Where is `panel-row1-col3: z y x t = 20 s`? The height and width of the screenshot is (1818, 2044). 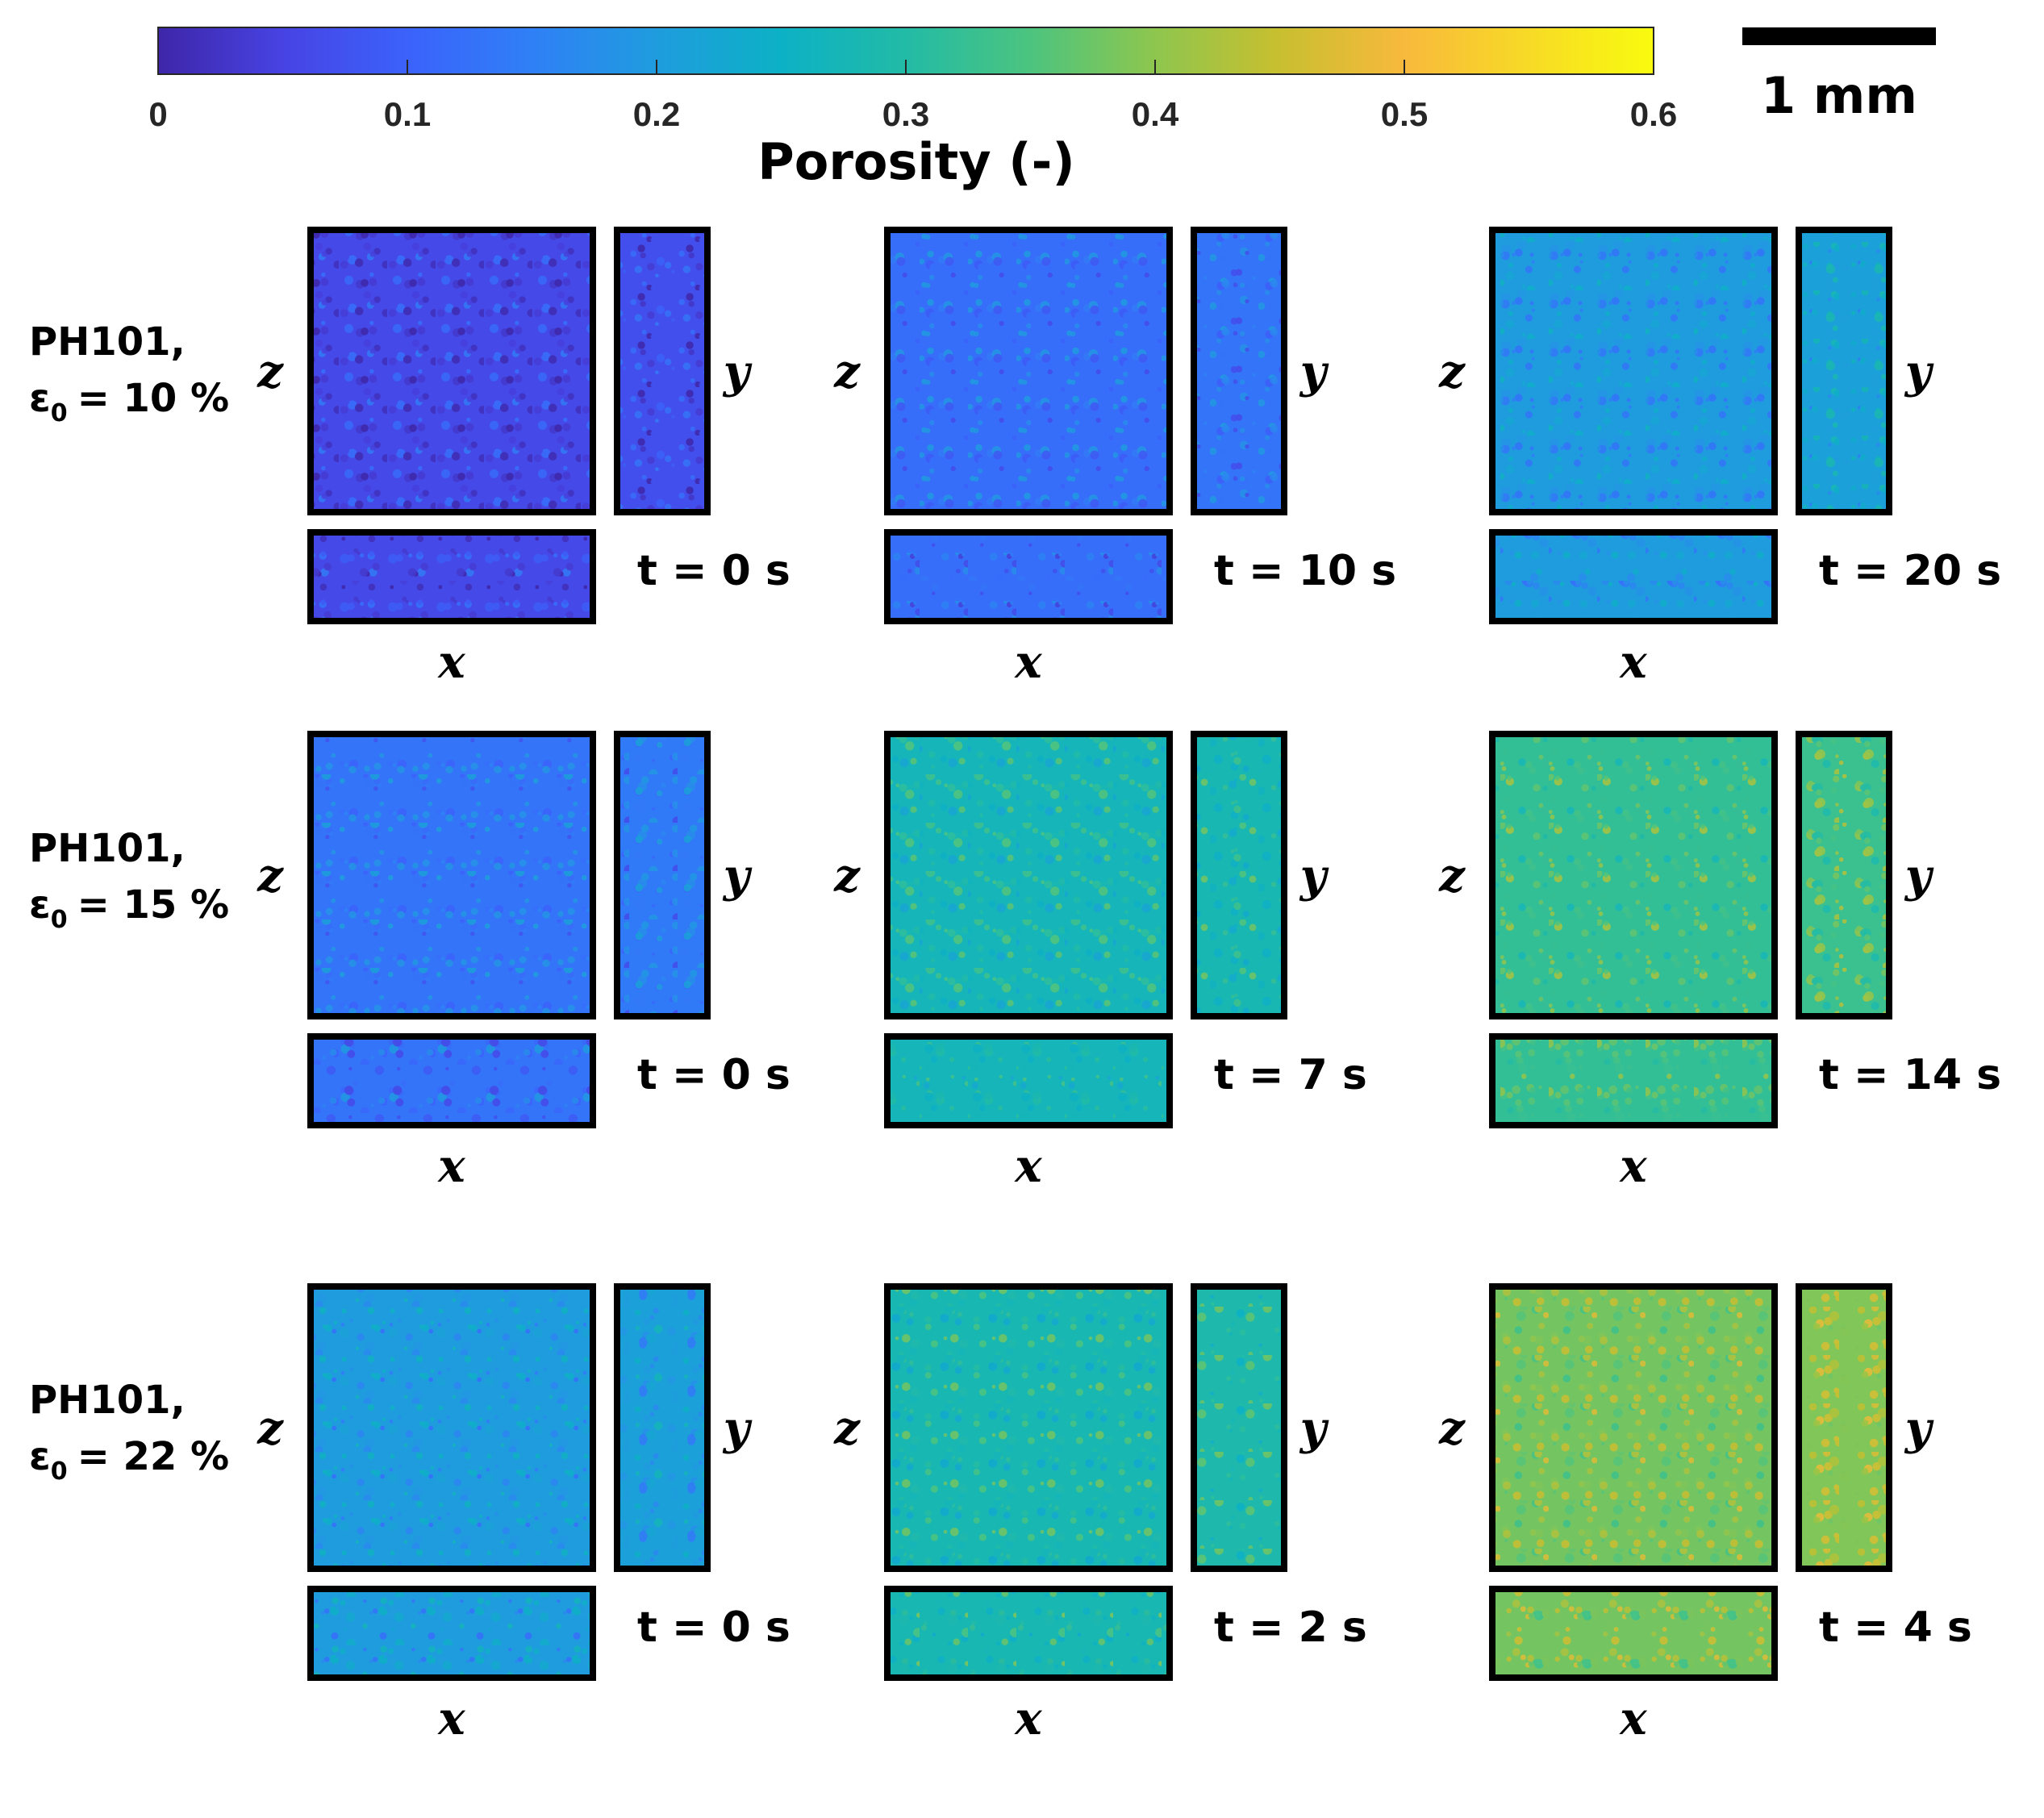 panel-row1-col3: z y x t = 20 s is located at coordinates (1720, 458).